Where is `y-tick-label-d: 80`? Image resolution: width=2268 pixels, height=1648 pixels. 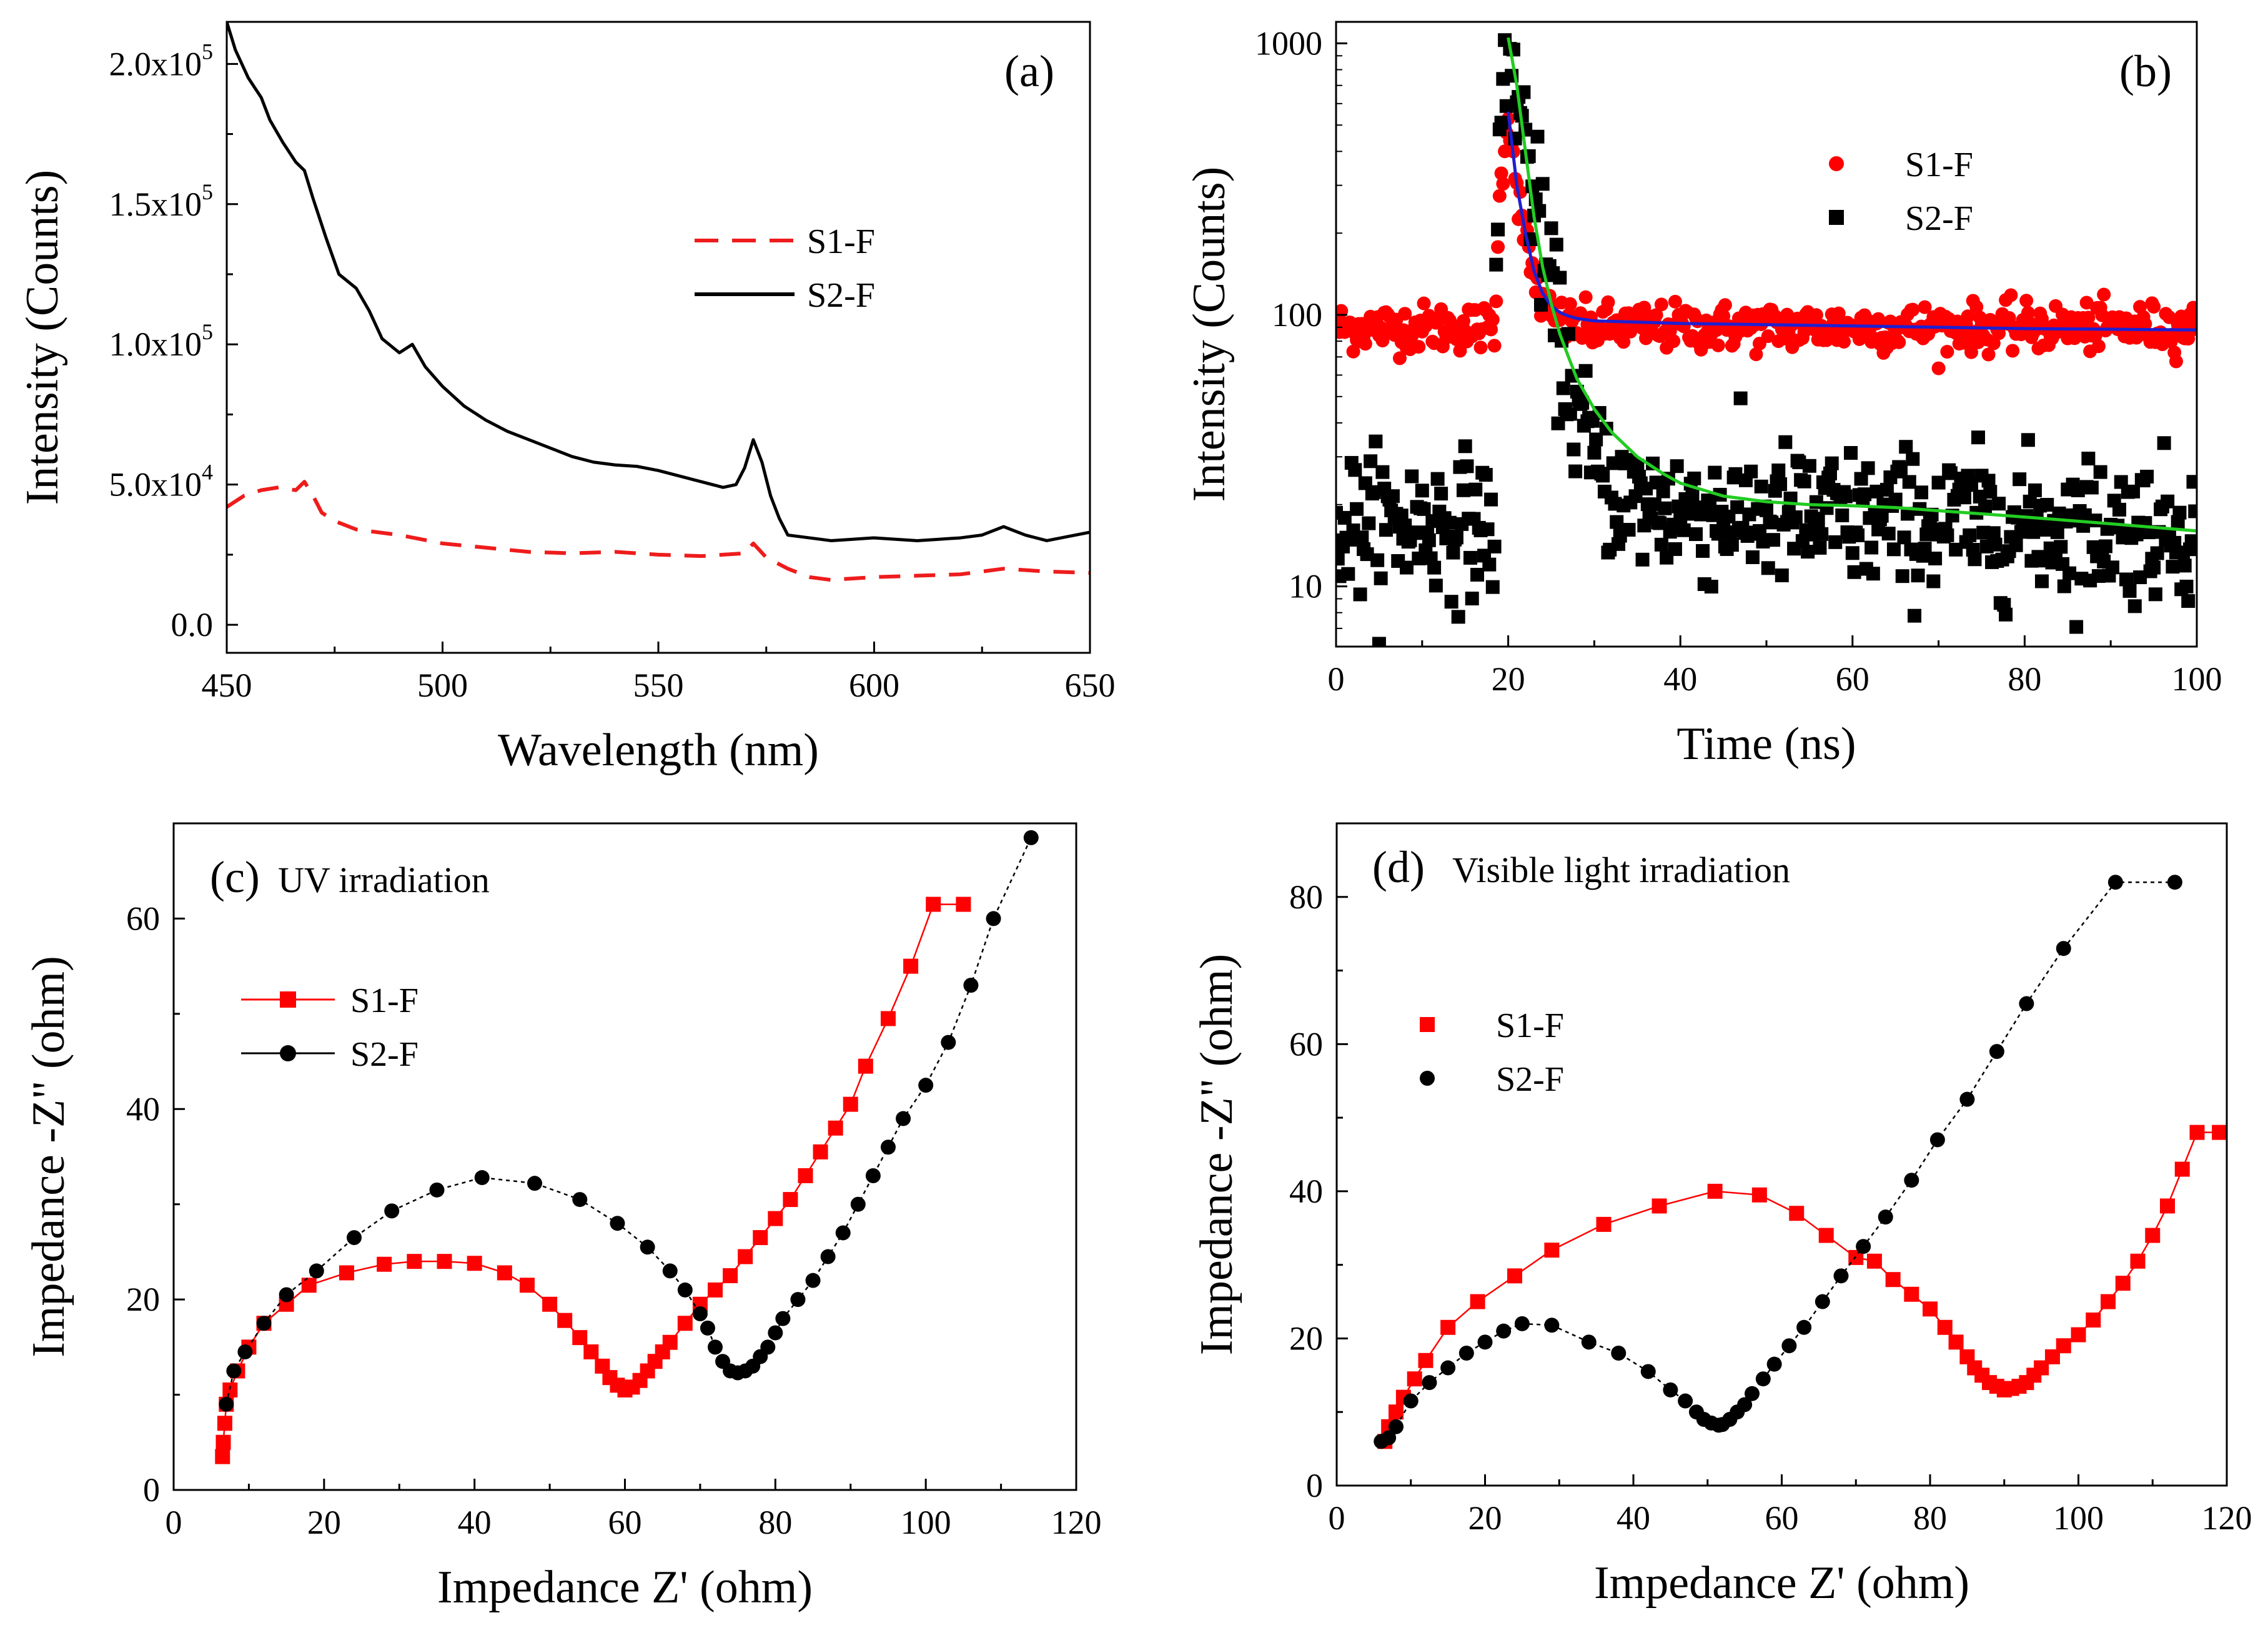
y-tick-label-d: 80 is located at coordinates (1306, 897).